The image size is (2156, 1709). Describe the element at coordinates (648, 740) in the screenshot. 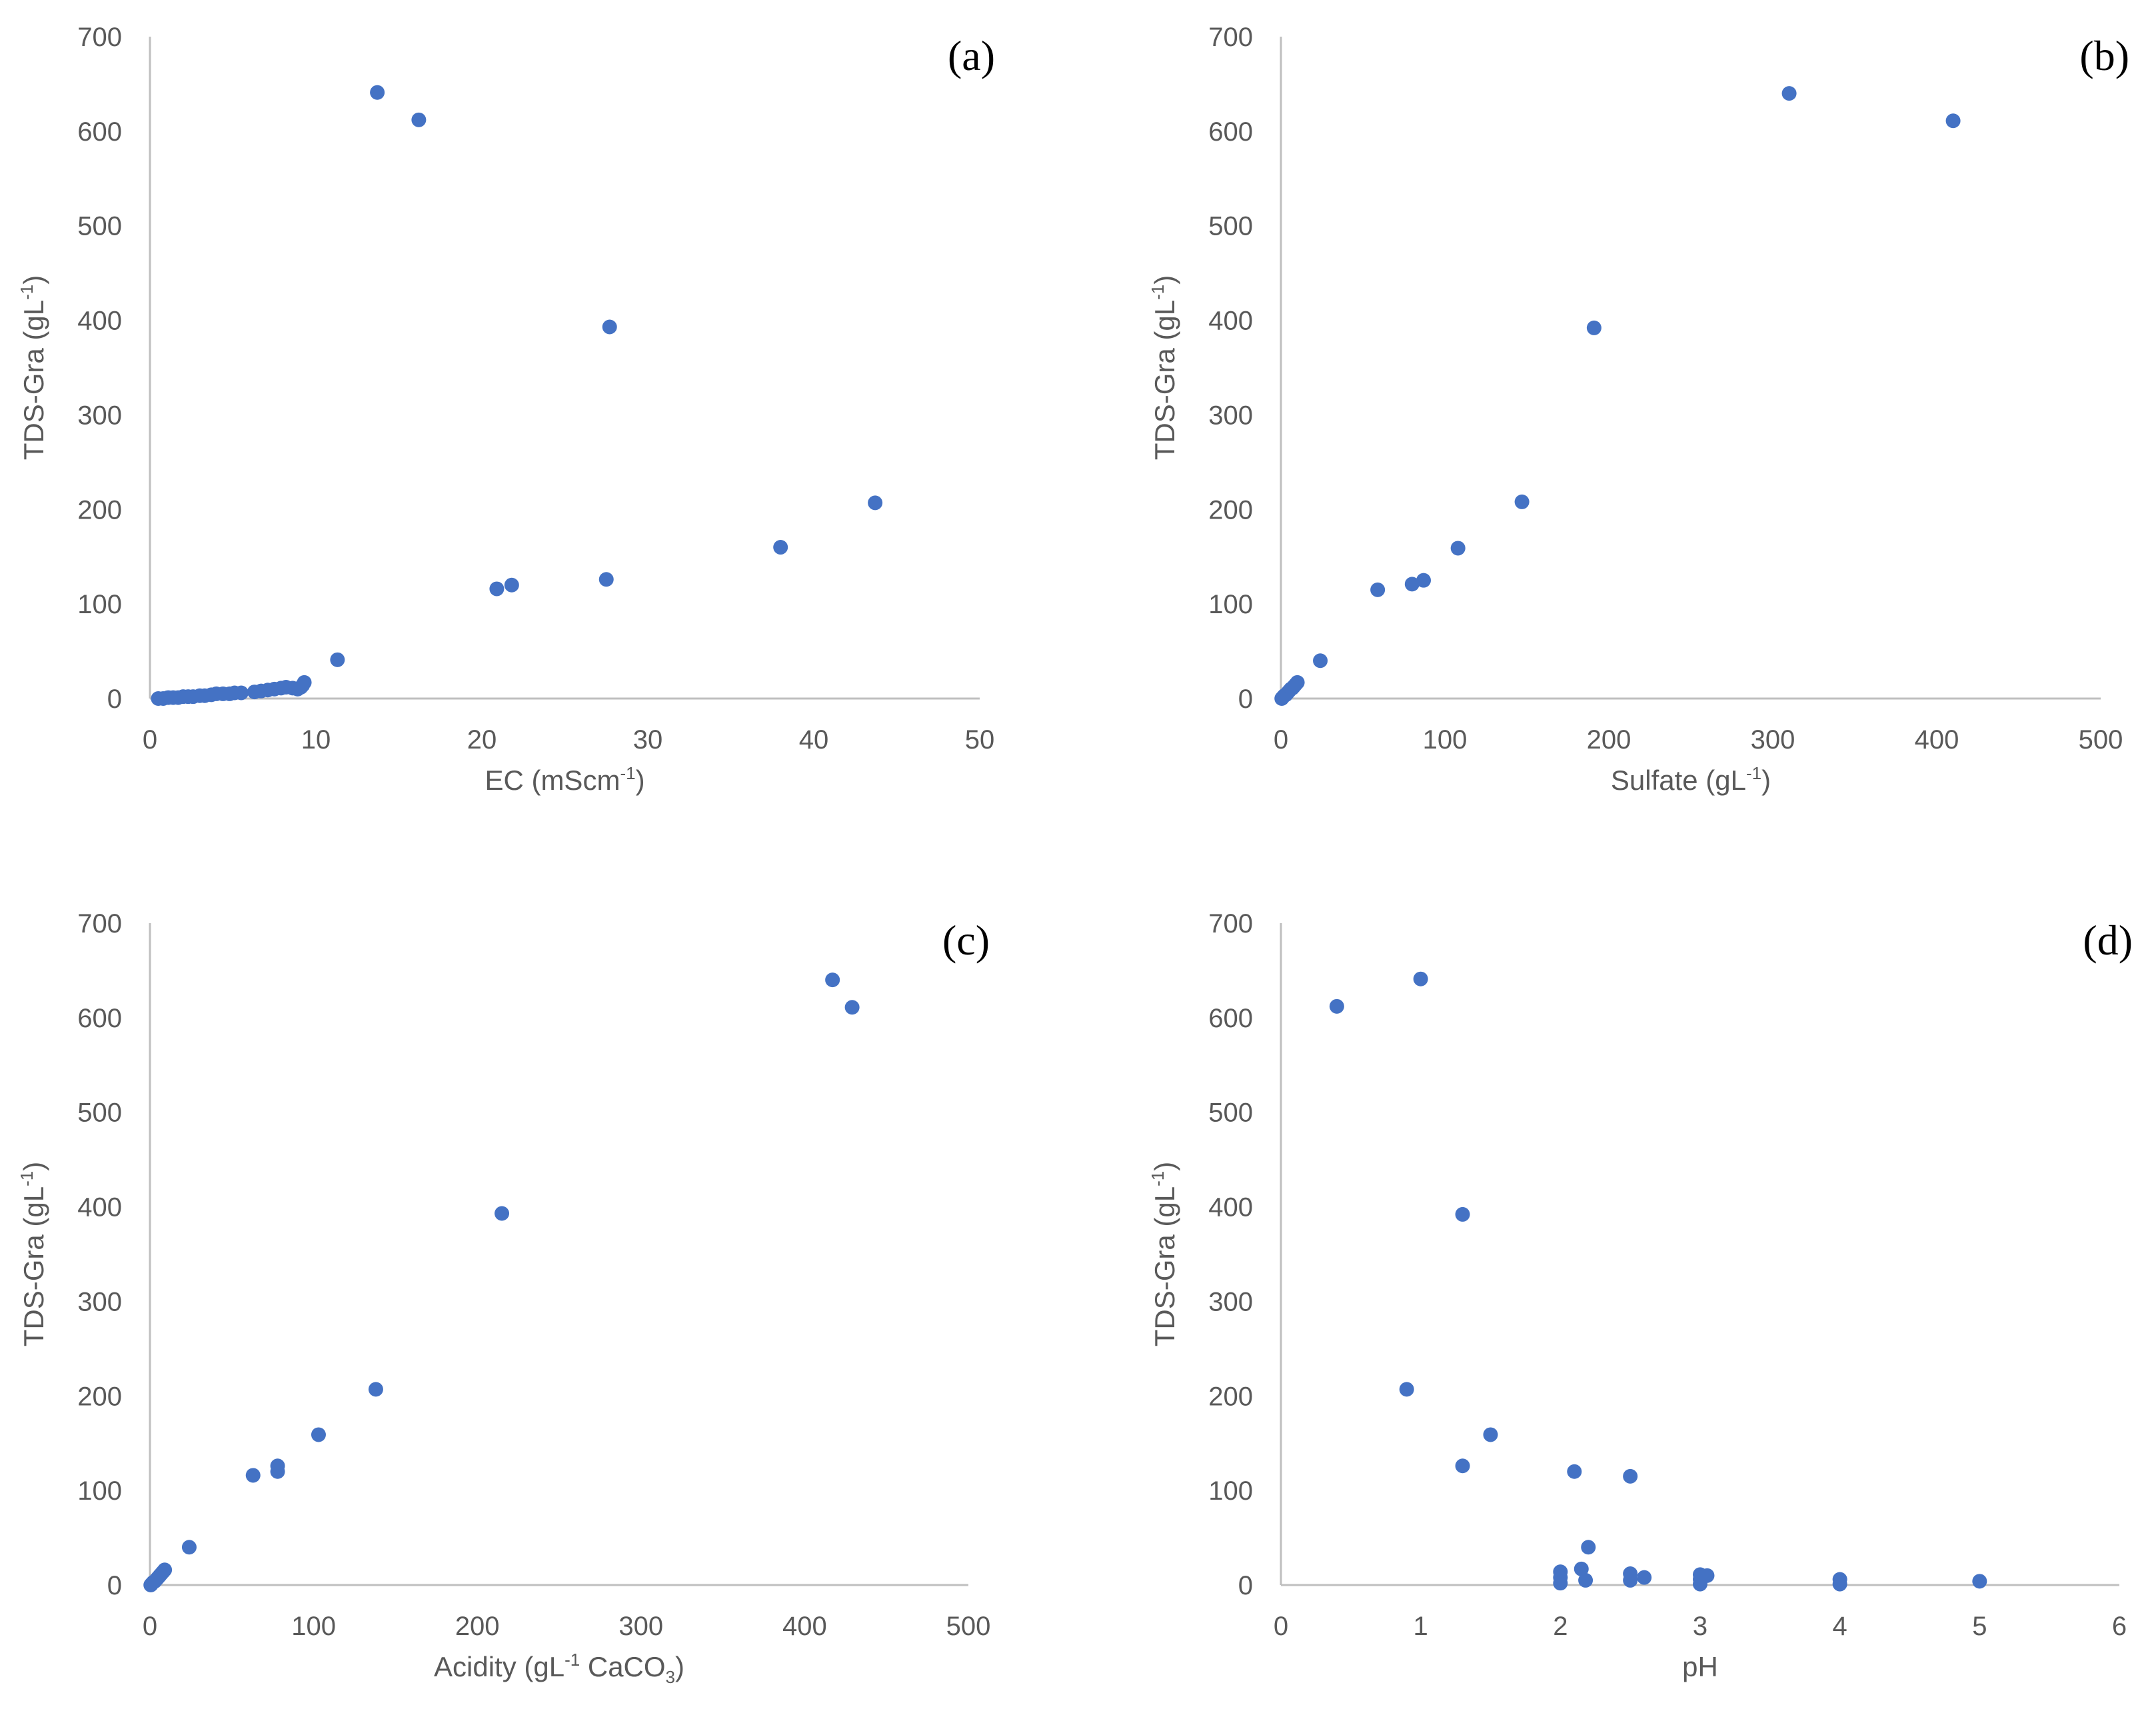

I see `x-tick-label: 30` at that location.